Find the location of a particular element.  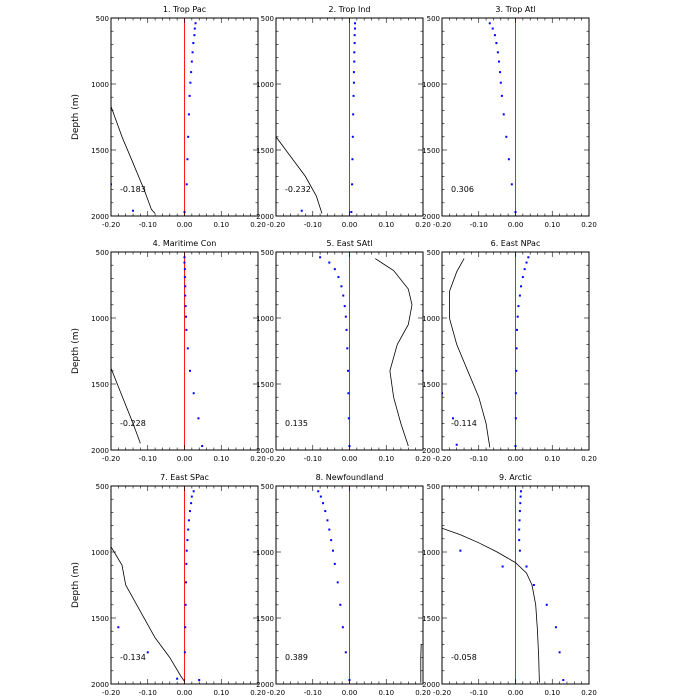

y-tick-label: 1000 is located at coordinates (100, 553).